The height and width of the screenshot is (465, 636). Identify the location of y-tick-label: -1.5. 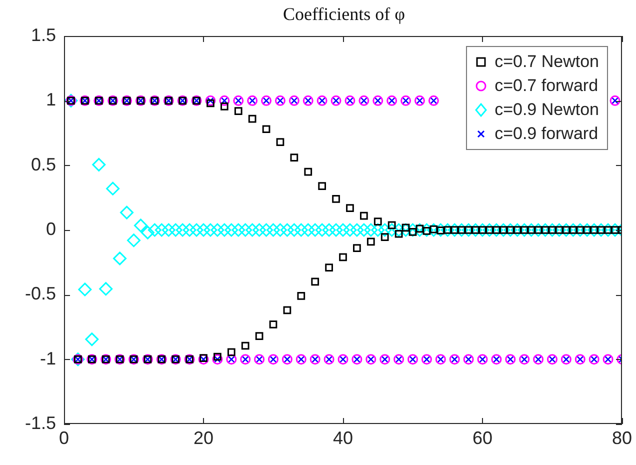
(40, 422).